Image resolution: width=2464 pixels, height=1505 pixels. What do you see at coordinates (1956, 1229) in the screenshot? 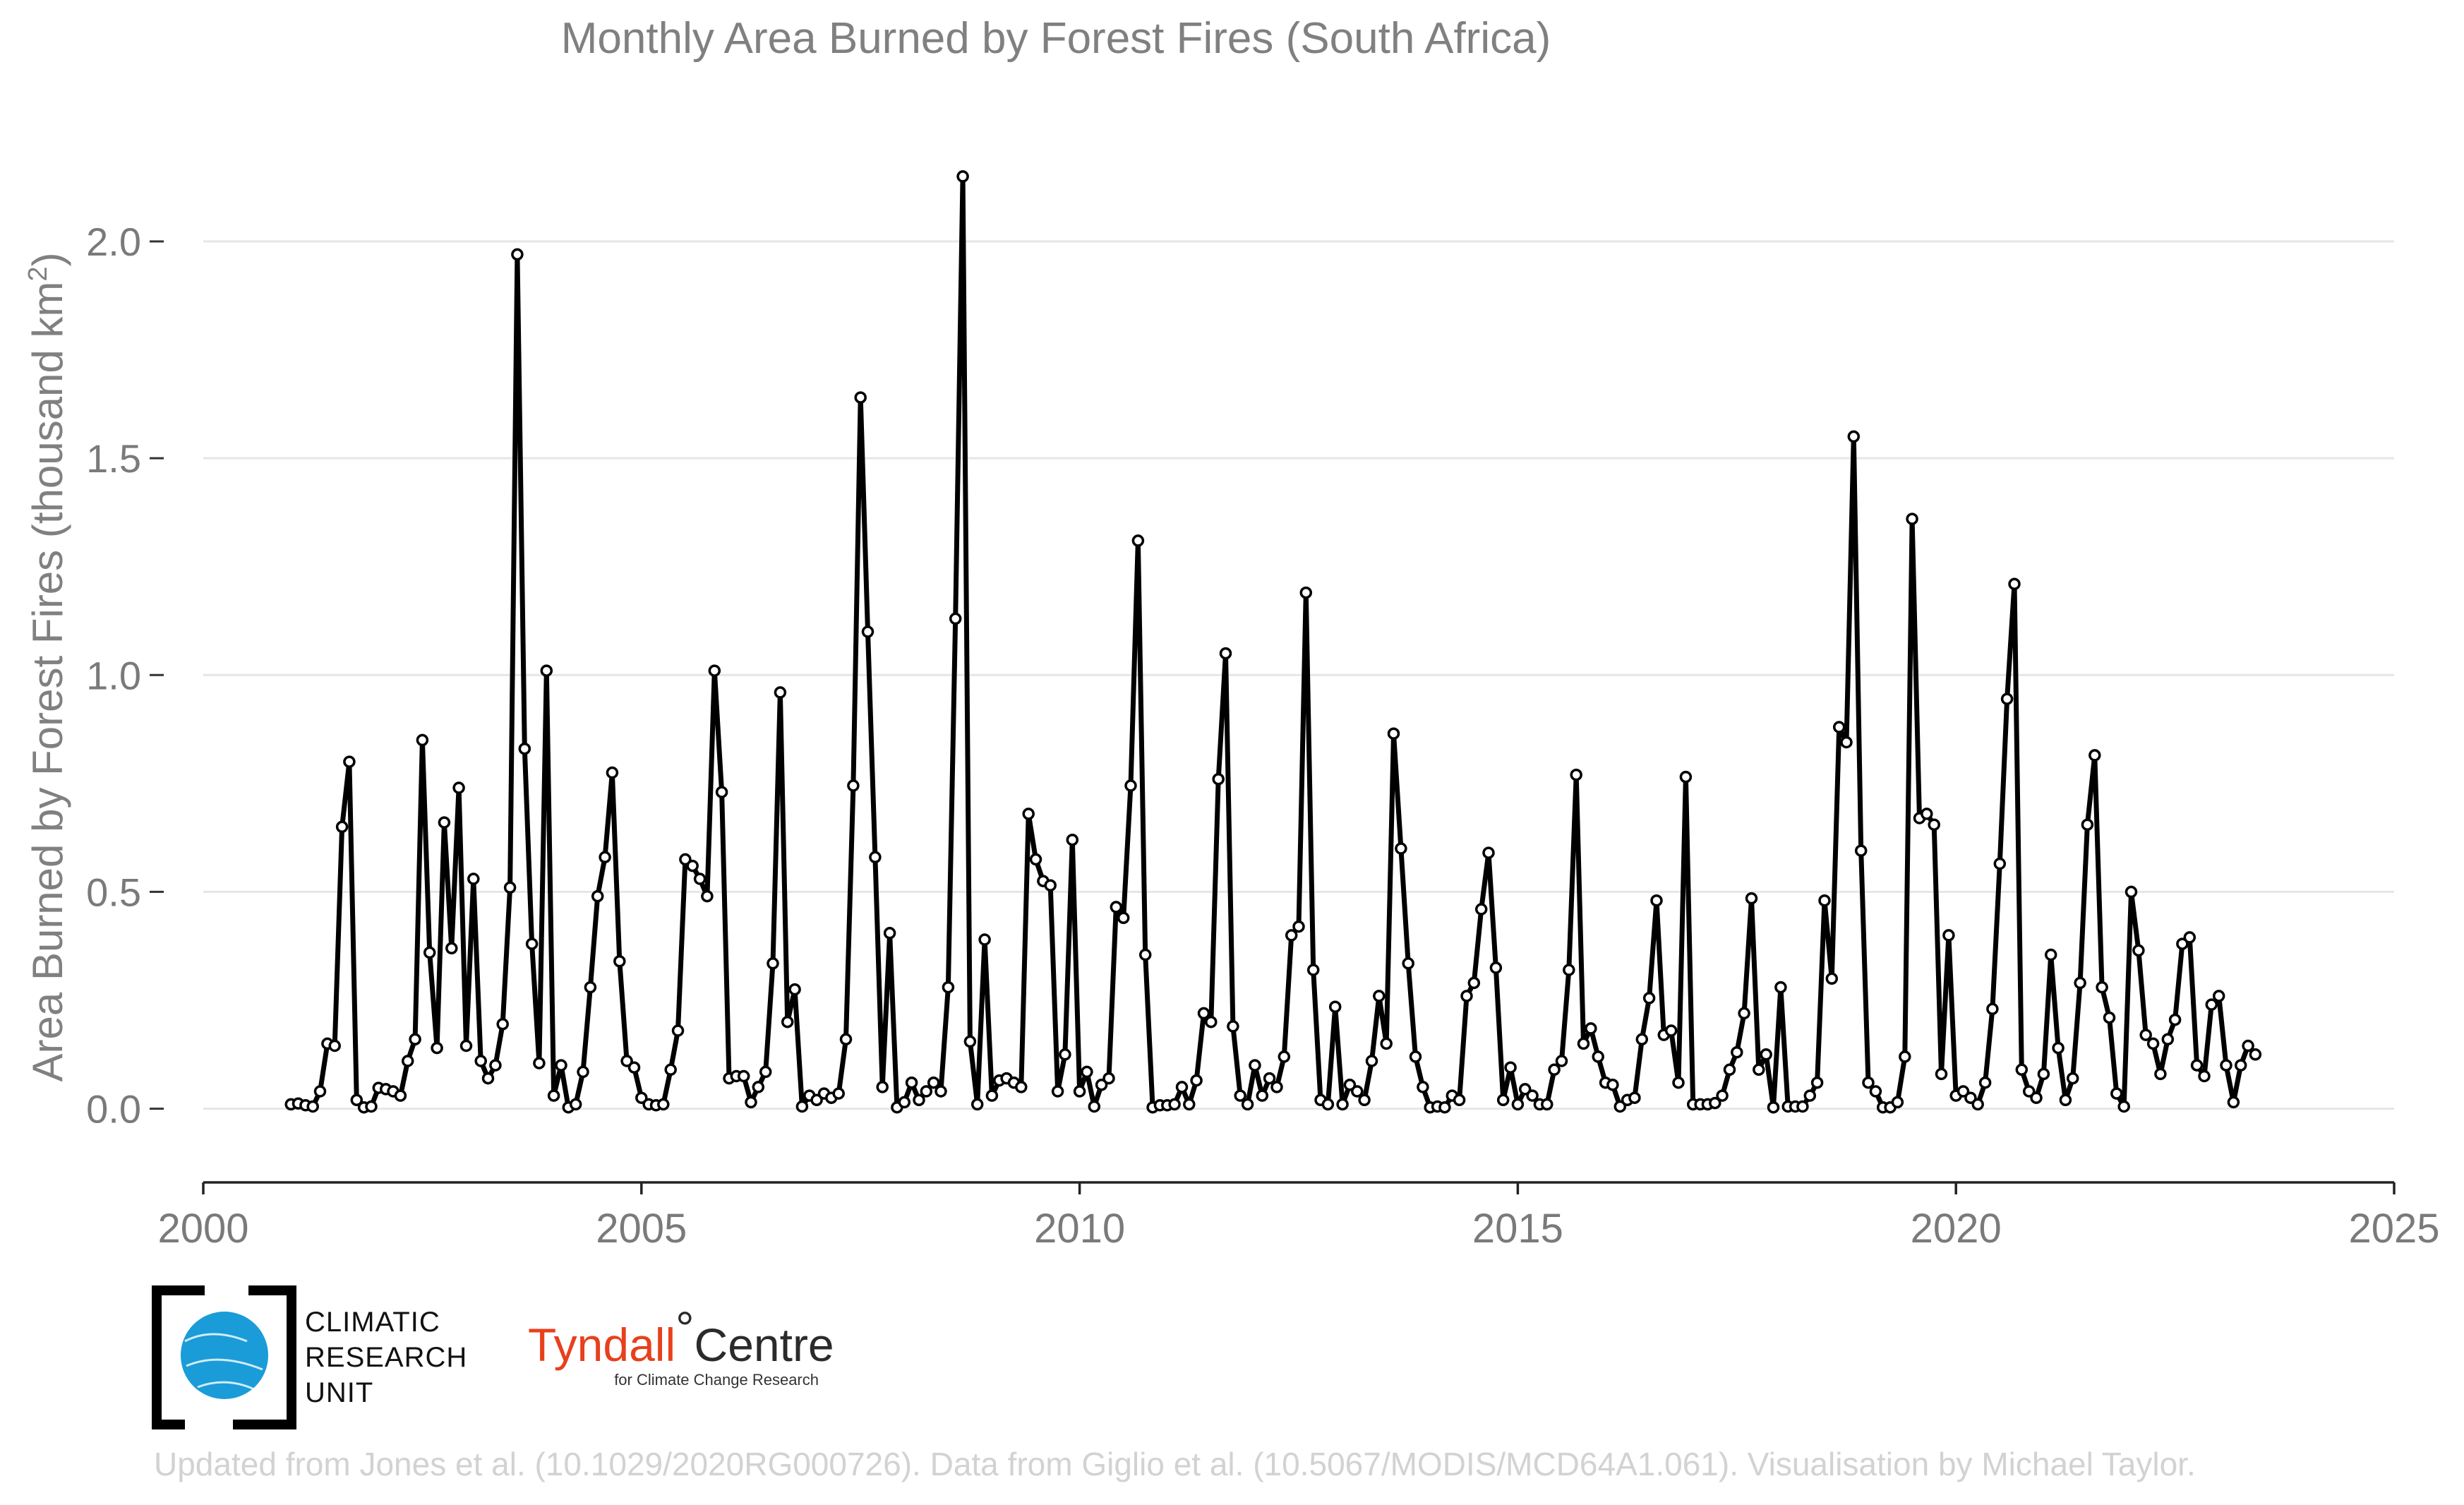
I see `x-tick-label: 2020` at bounding box center [1956, 1229].